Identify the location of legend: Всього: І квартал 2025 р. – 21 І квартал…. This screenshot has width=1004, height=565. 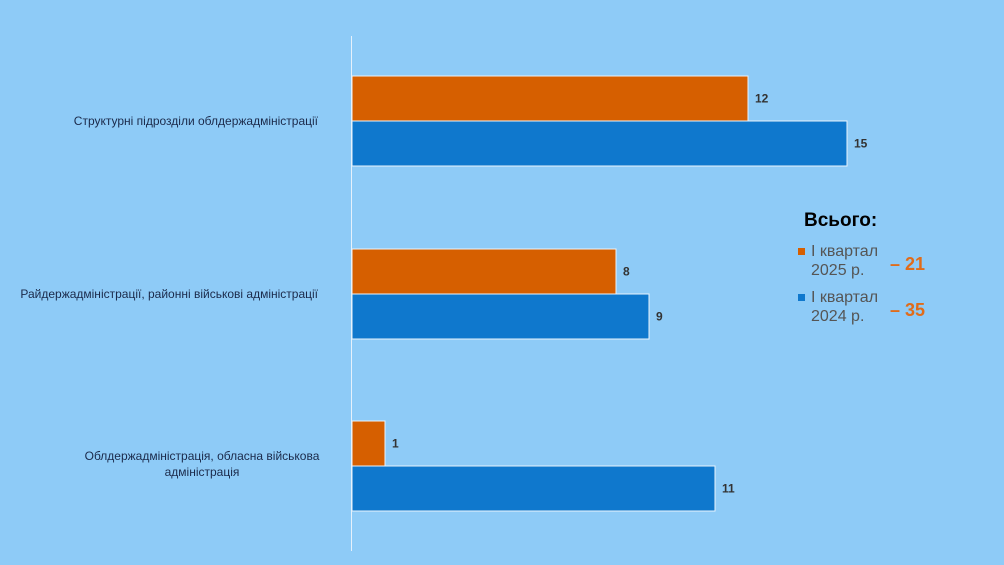
(892, 272).